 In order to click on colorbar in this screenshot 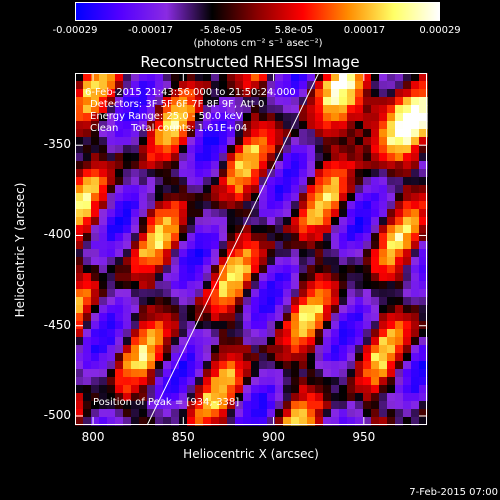, I will do `click(257, 11)`.